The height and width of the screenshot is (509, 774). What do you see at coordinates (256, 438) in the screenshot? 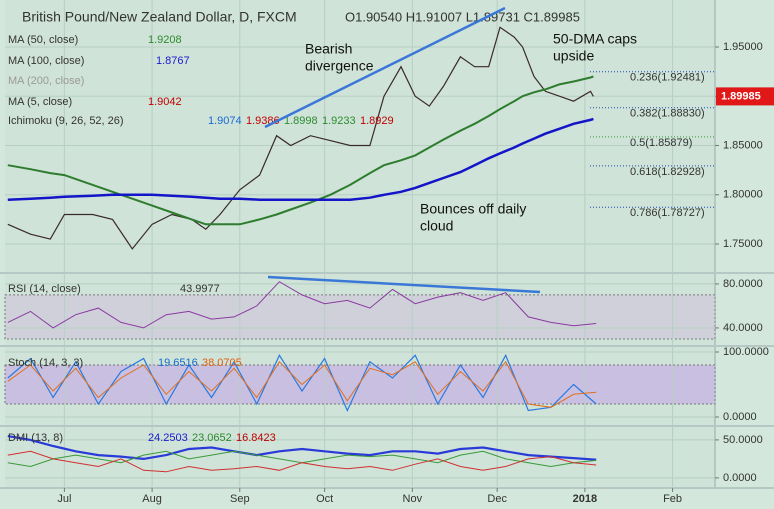
I see `indicator-value: 16.8423` at bounding box center [256, 438].